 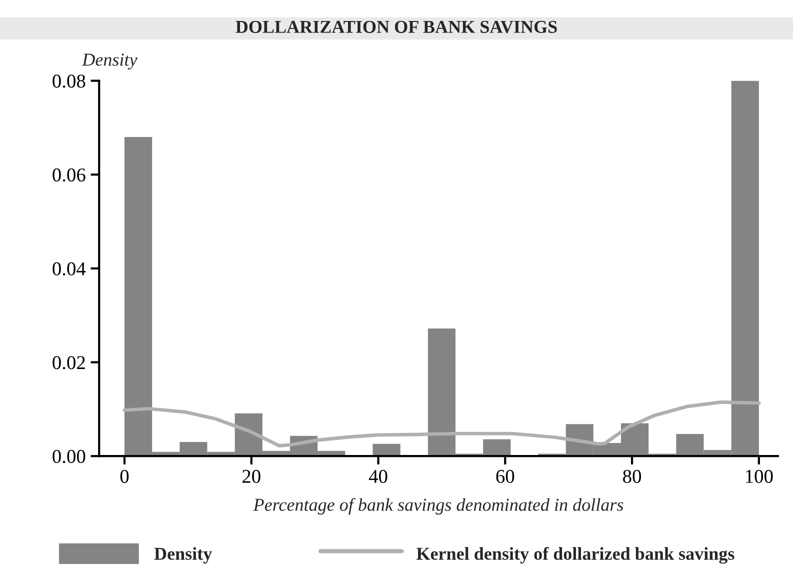 I want to click on y-tick-label: 0.06, so click(x=69, y=175).